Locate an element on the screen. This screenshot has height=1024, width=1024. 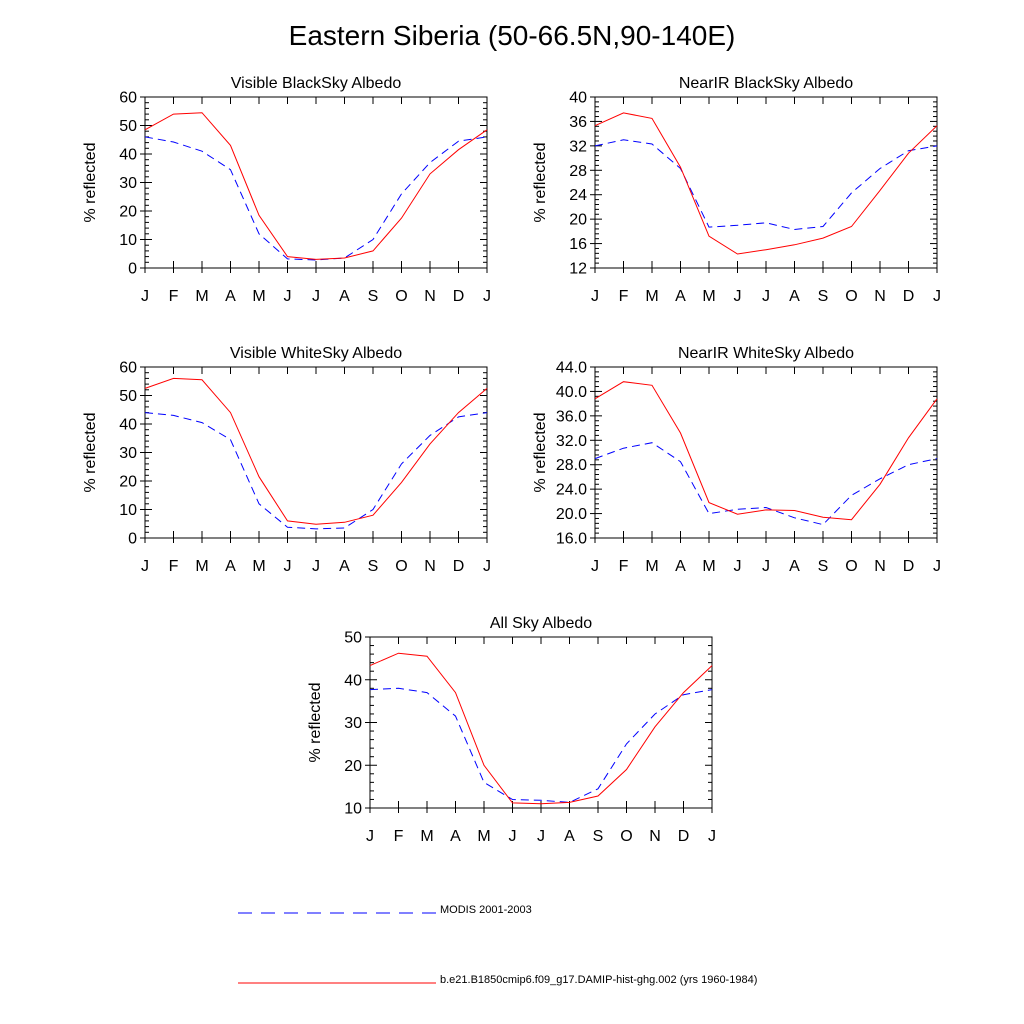
panel-title: All Sky Albedo is located at coordinates (541, 623).